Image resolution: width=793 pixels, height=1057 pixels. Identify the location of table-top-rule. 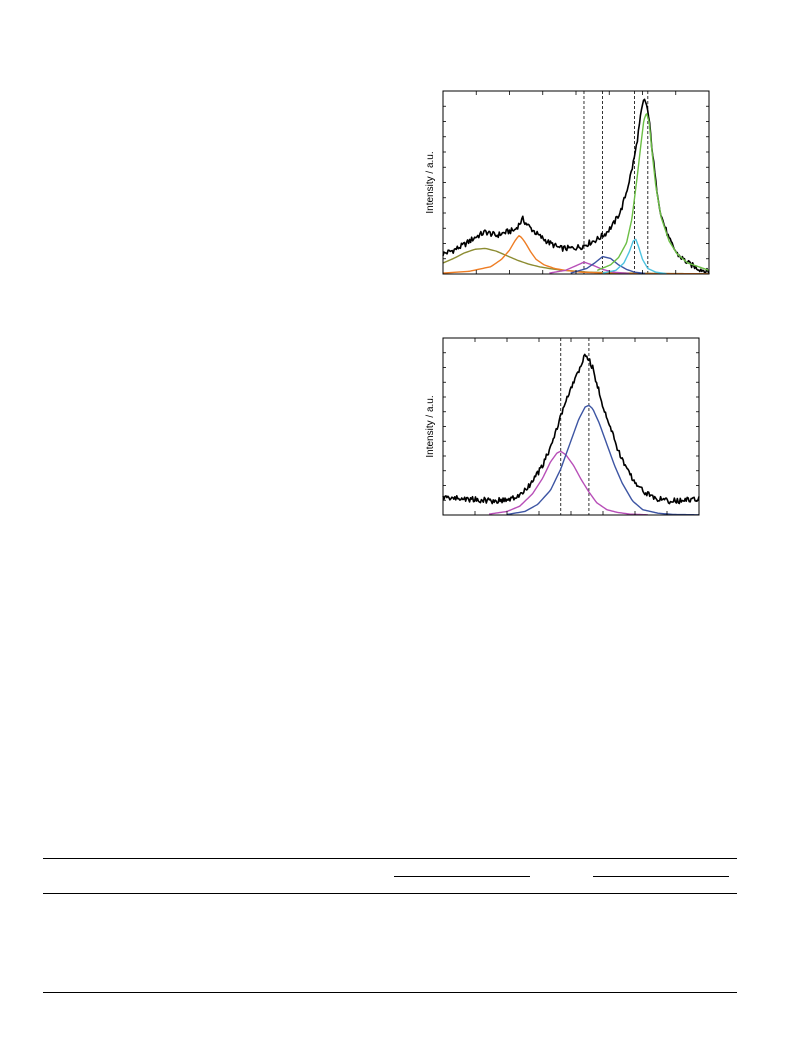
(390, 858).